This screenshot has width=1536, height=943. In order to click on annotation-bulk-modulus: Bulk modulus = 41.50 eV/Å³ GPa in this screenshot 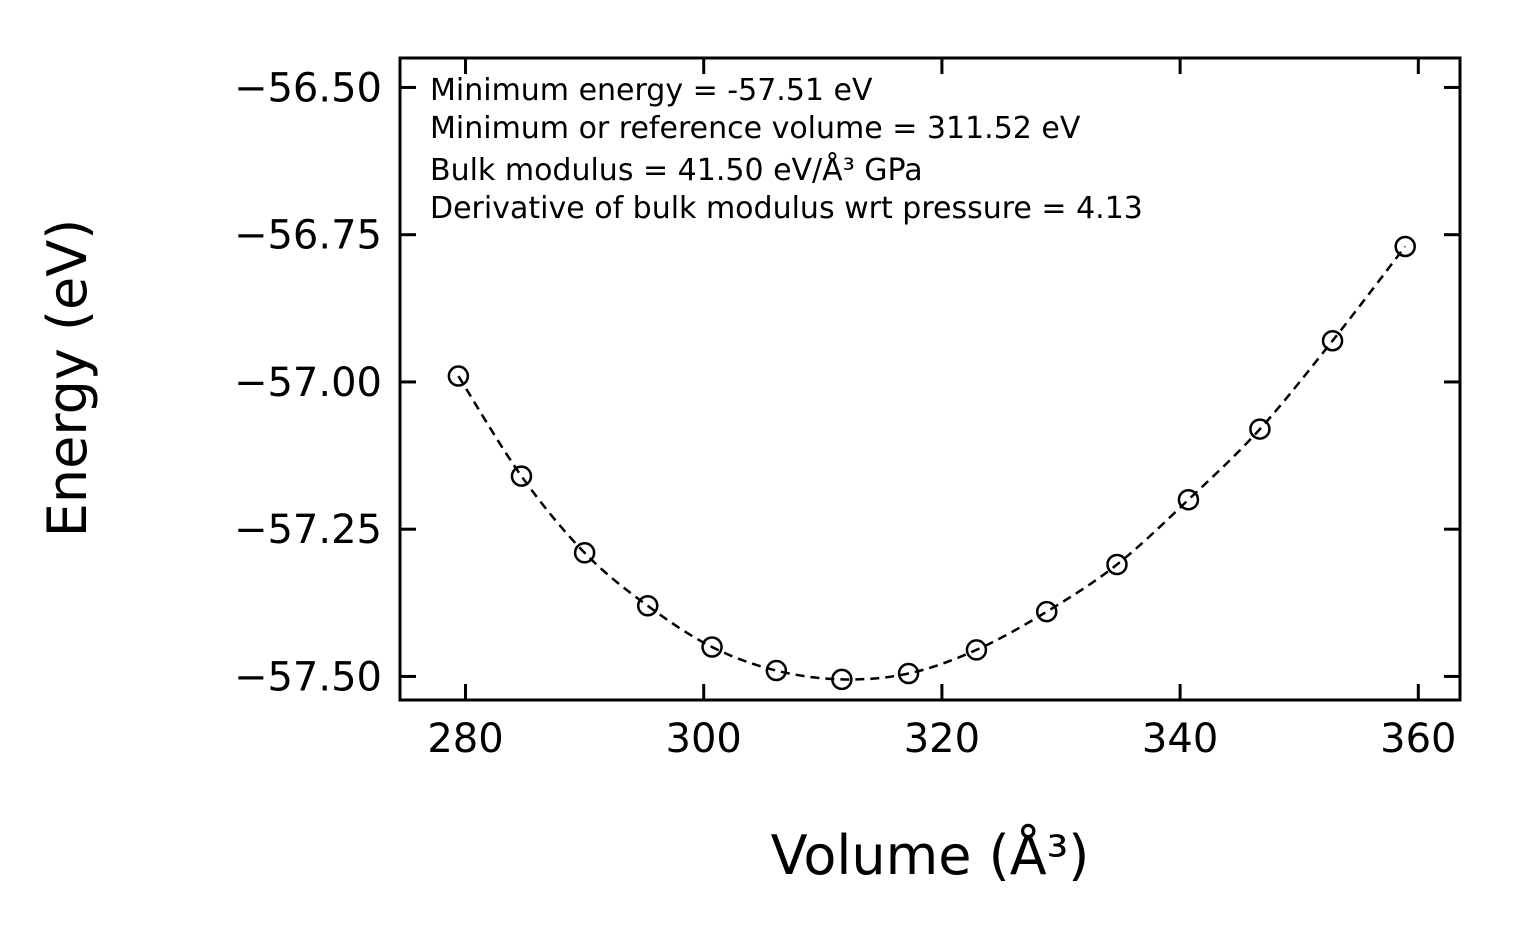, I will do `click(676, 170)`.